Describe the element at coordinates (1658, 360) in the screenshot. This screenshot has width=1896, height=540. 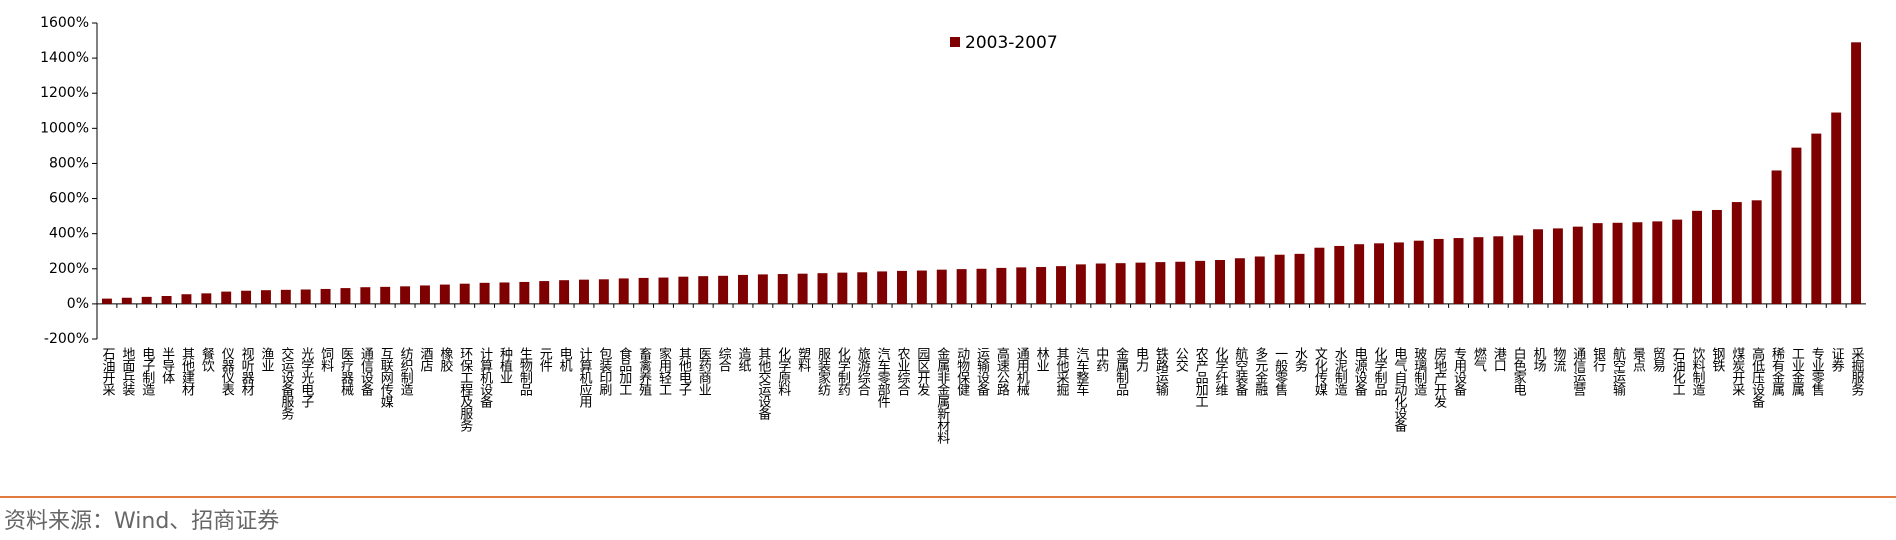
I see `x-tick-label: 贸易` at that location.